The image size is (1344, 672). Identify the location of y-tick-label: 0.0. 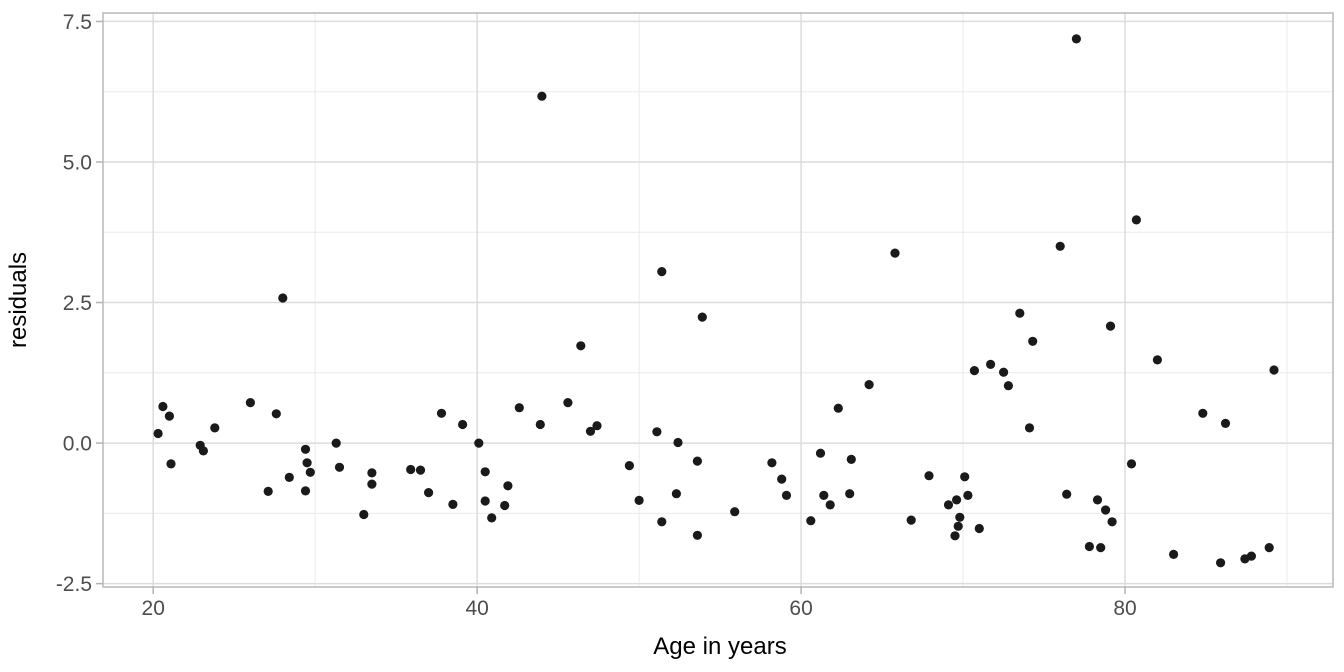
(77, 444).